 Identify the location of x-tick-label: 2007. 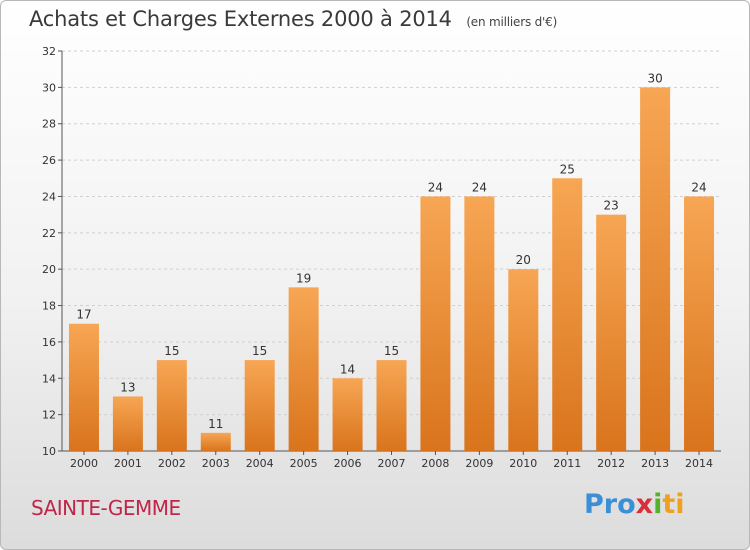
(392, 463).